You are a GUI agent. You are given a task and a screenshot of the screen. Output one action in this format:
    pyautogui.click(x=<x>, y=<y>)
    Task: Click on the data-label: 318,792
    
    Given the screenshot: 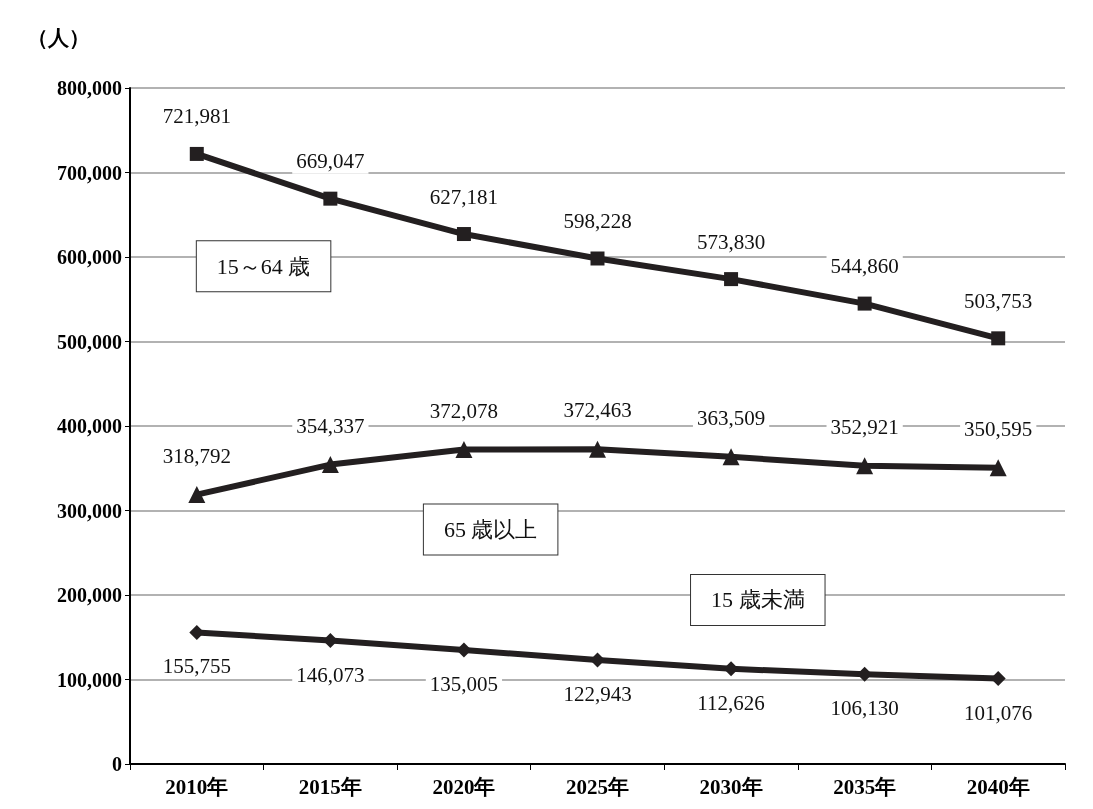 What is the action you would take?
    pyautogui.click(x=196, y=455)
    